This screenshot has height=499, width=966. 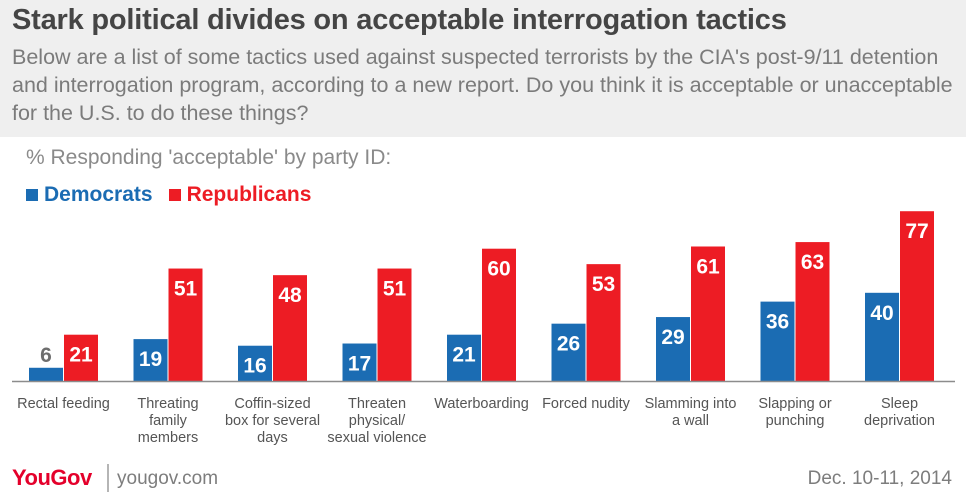 I want to click on data-label-republicans-0: 21, so click(x=81, y=355).